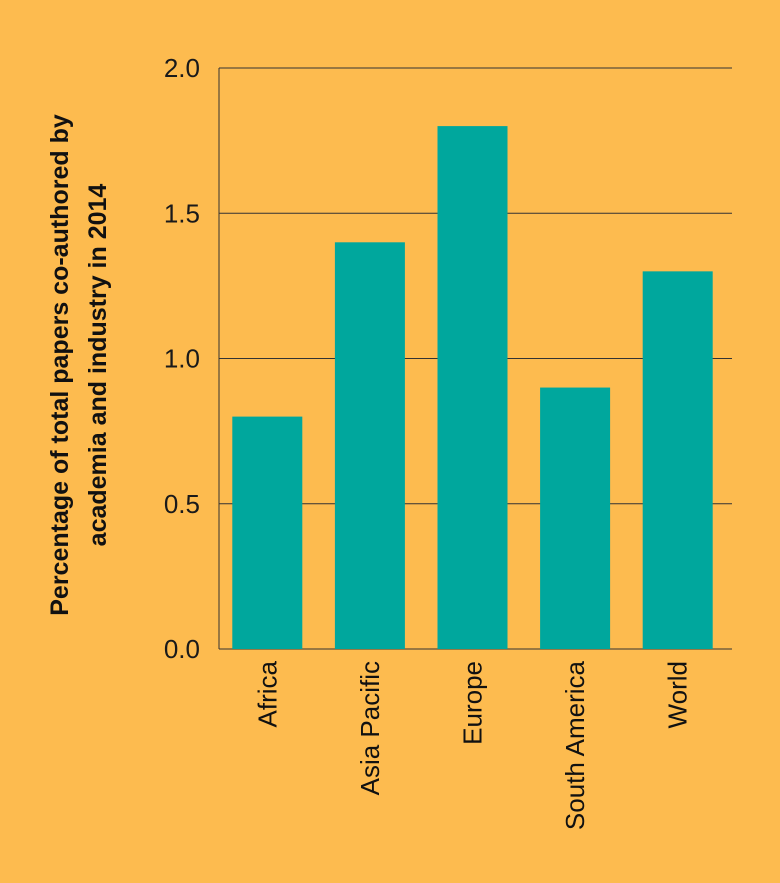 Image resolution: width=780 pixels, height=883 pixels. Describe the element at coordinates (369, 446) in the screenshot. I see `bar-asia-pacific` at that location.